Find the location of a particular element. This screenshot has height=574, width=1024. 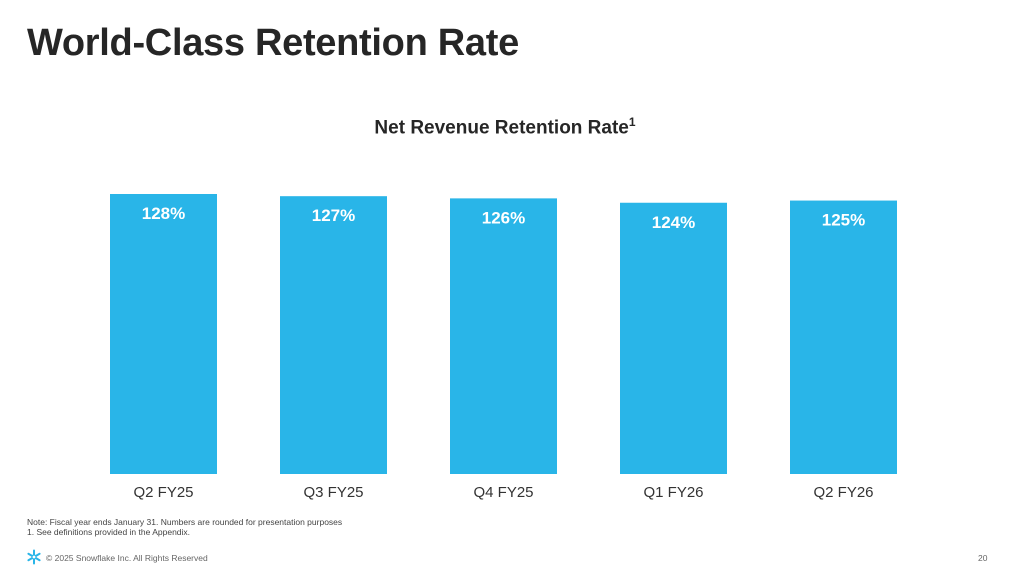

slide-title: World-Class Retention Rate is located at coordinates (273, 43).